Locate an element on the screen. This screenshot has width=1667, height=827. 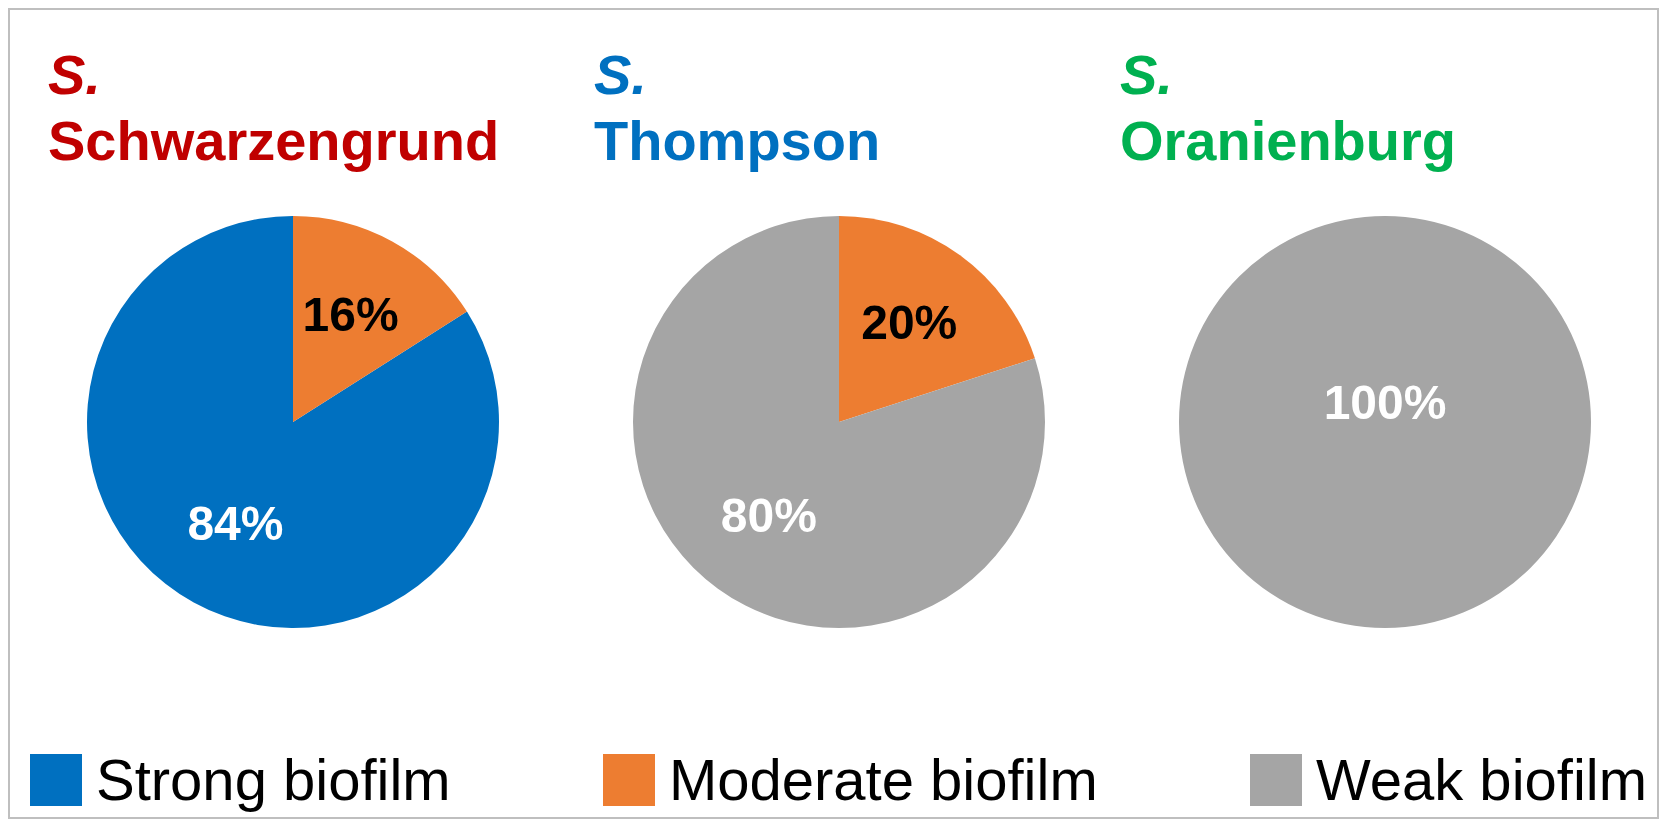
legend-label: Strong biofilm is located at coordinates (273, 779).